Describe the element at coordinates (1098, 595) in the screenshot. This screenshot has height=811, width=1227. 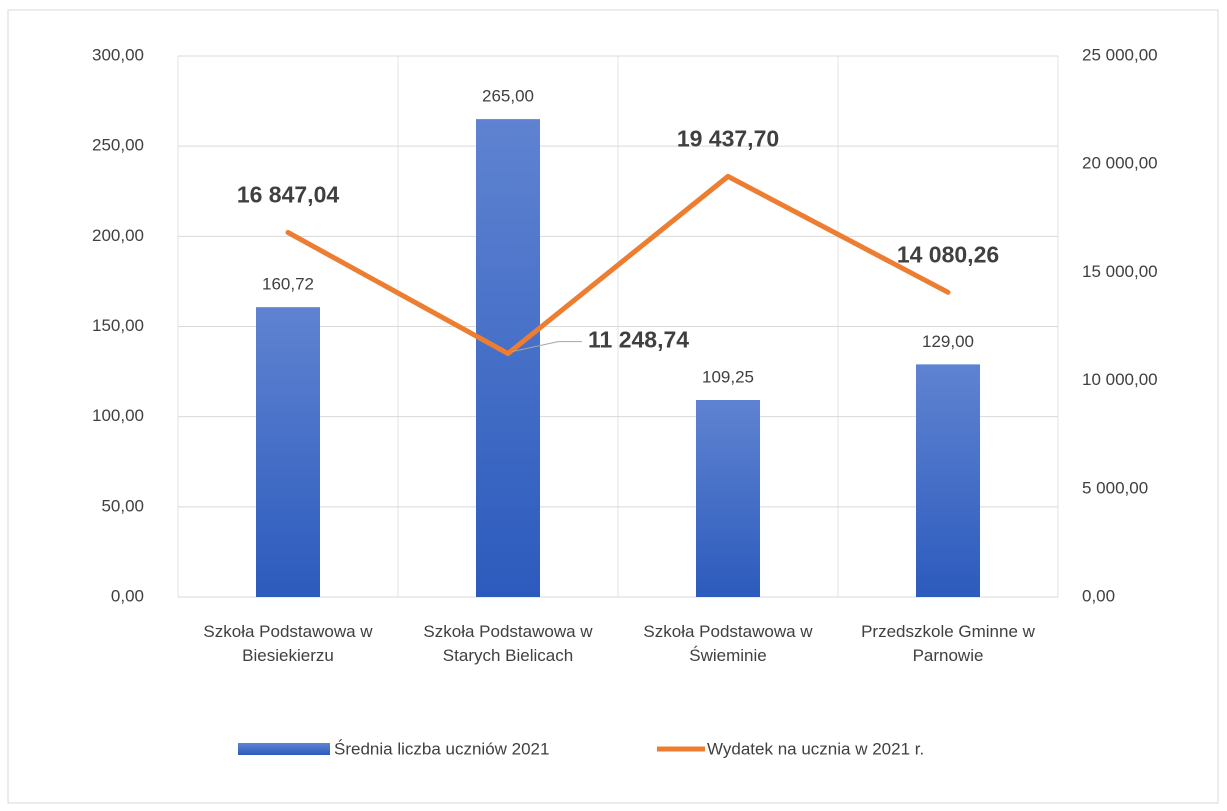
I see `y2-tick-label: 0,00` at that location.